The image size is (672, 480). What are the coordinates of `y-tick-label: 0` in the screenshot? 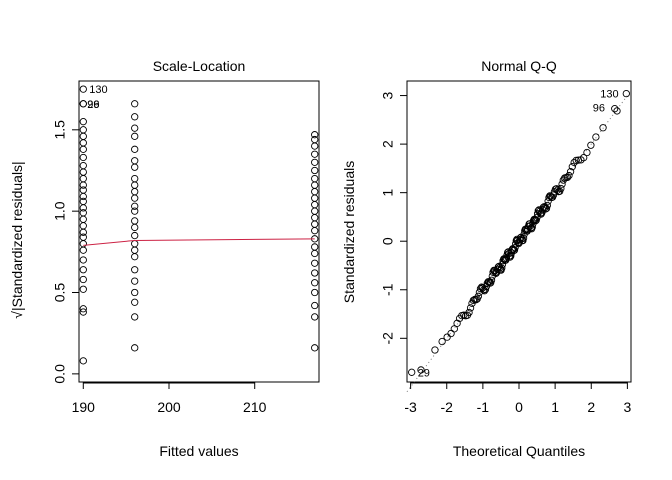 It's located at (388, 241).